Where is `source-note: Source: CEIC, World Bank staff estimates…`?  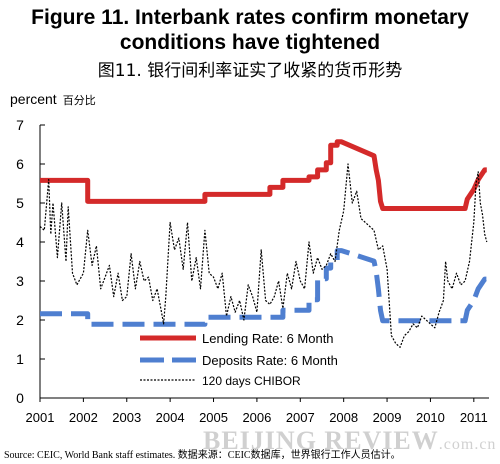 source-note: Source: CEIC, World Bank staff estimates… is located at coordinates (202, 455).